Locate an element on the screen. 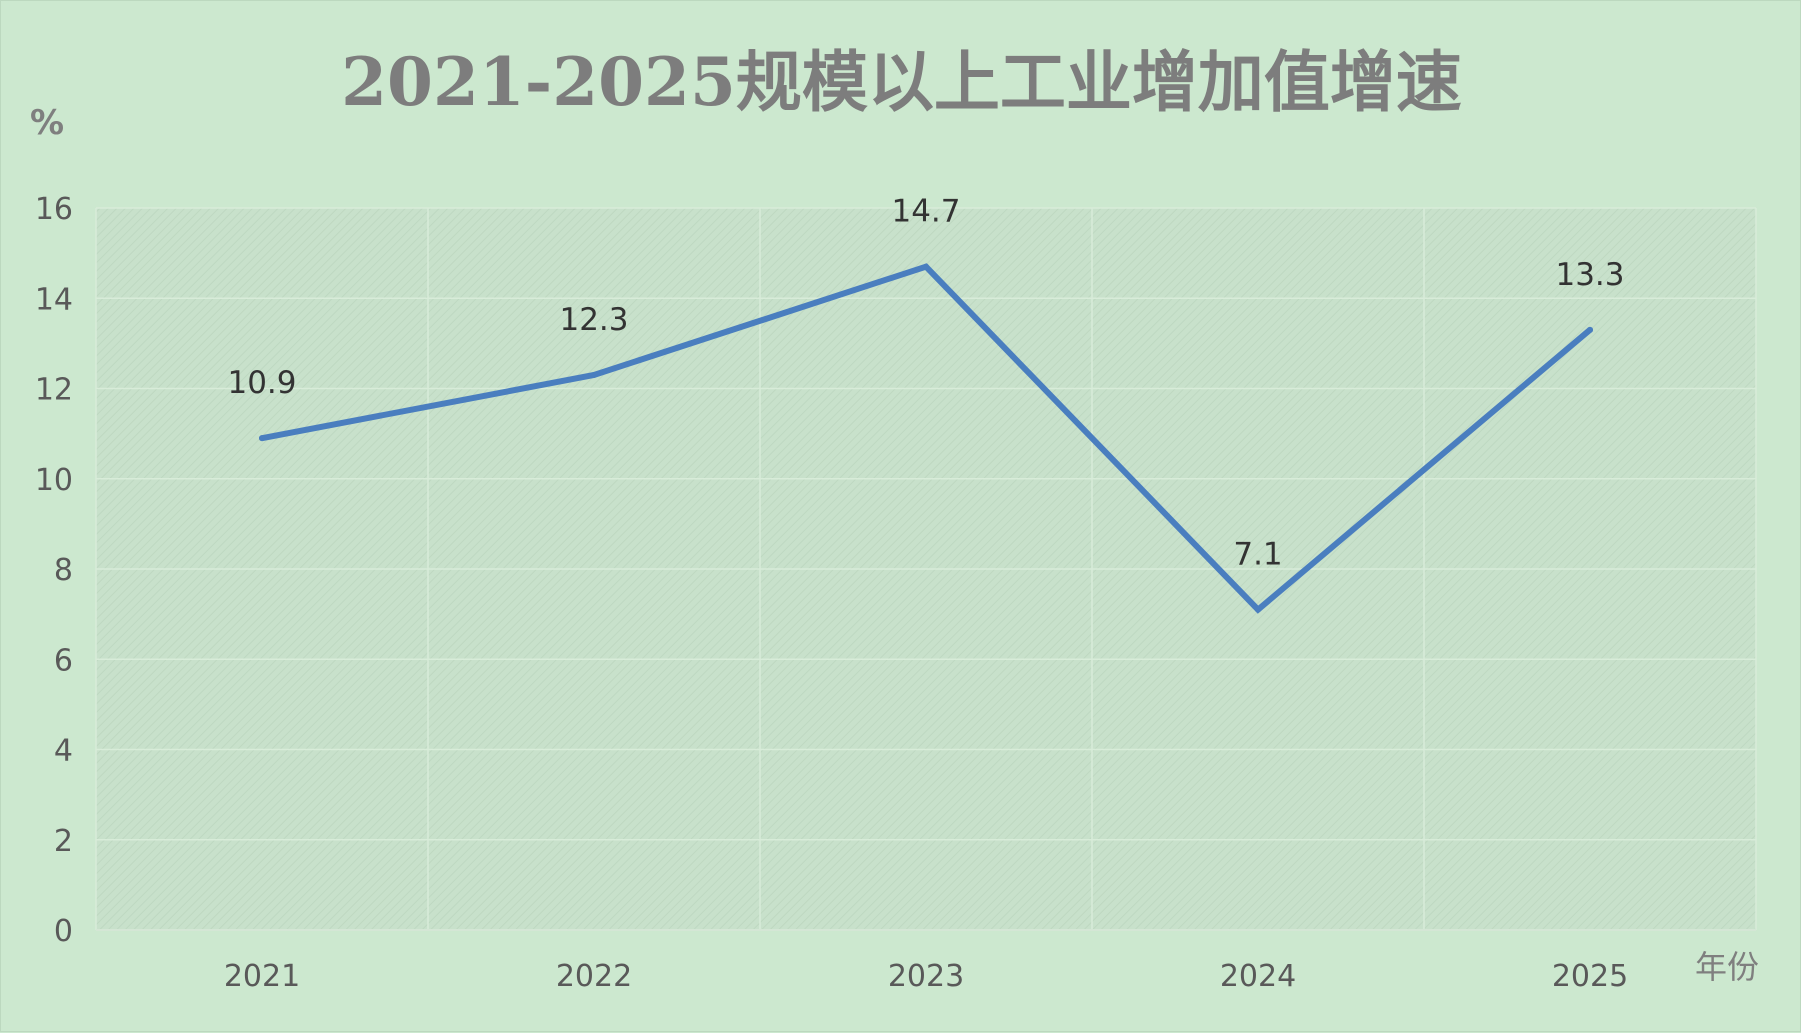  y-tick-label: 16 is located at coordinates (54, 209).